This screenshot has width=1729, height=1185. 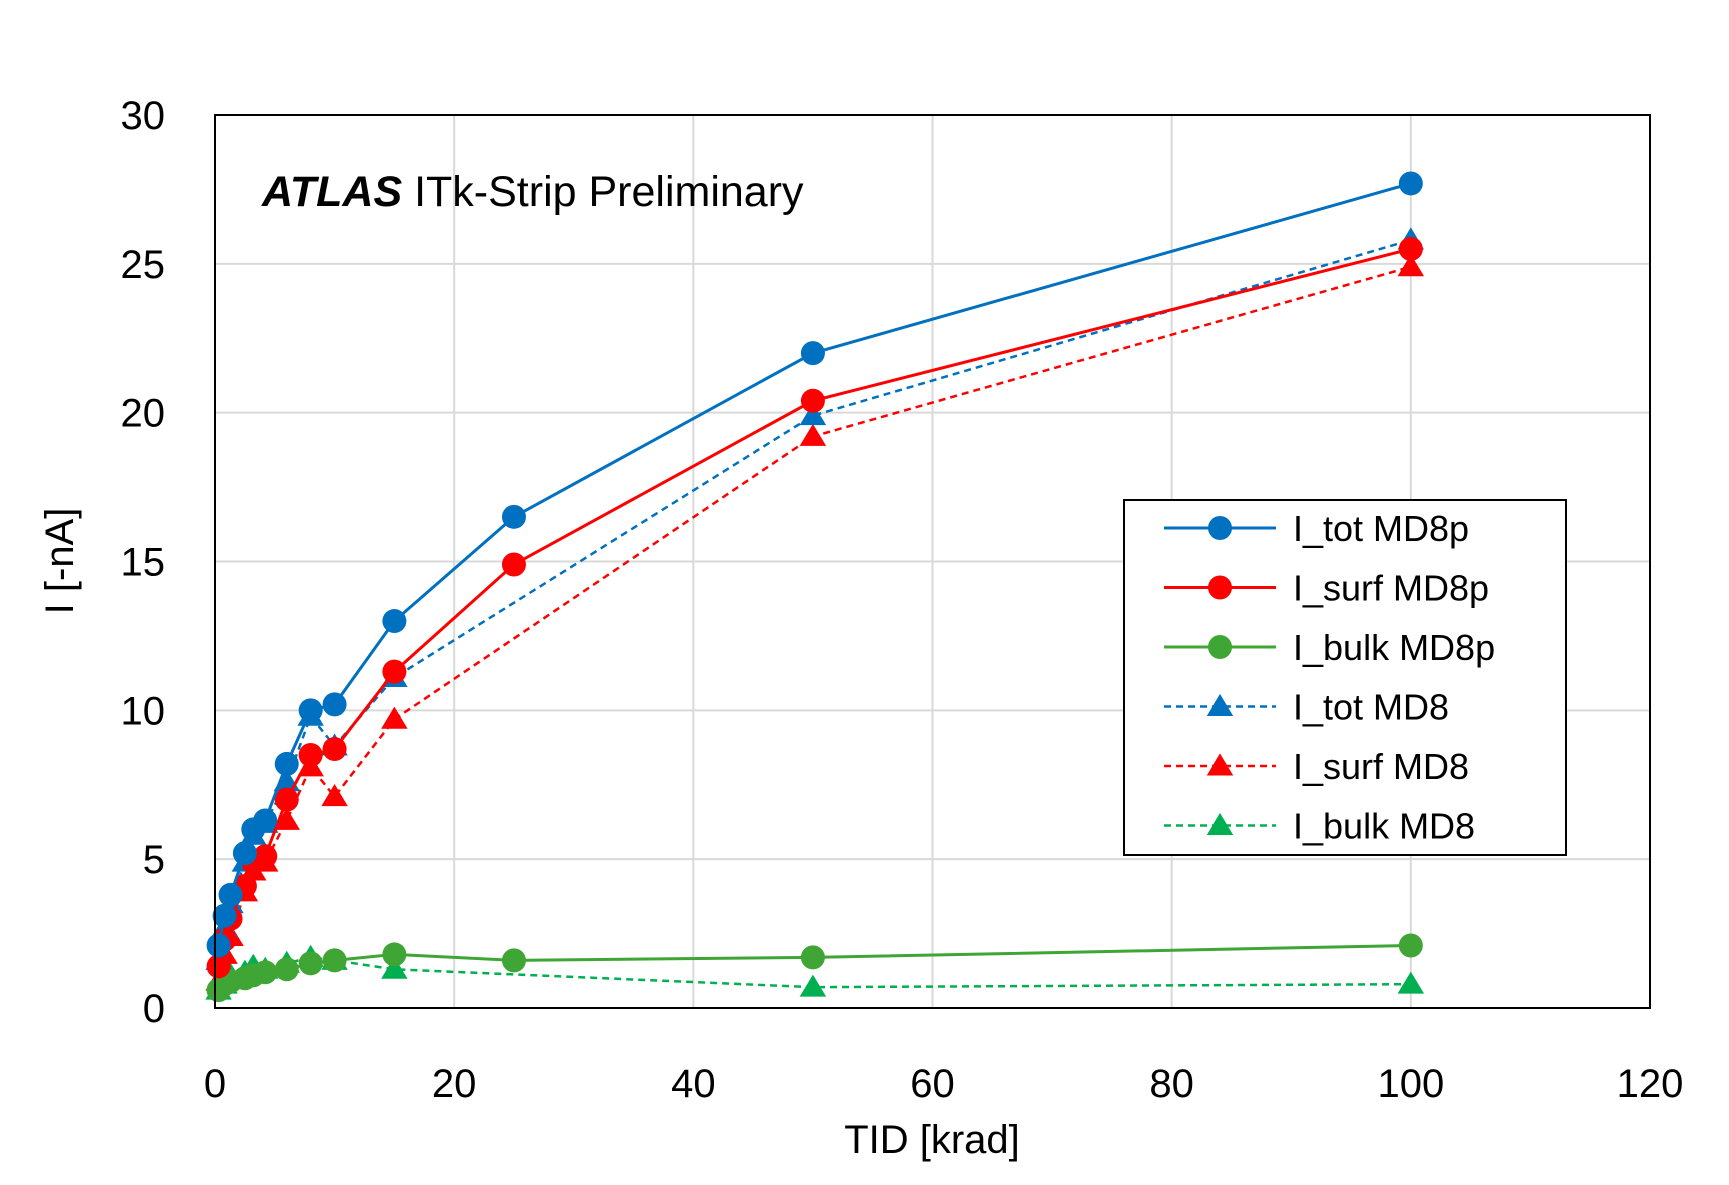 I want to click on series-i-bulk-md8p, so click(x=814, y=968).